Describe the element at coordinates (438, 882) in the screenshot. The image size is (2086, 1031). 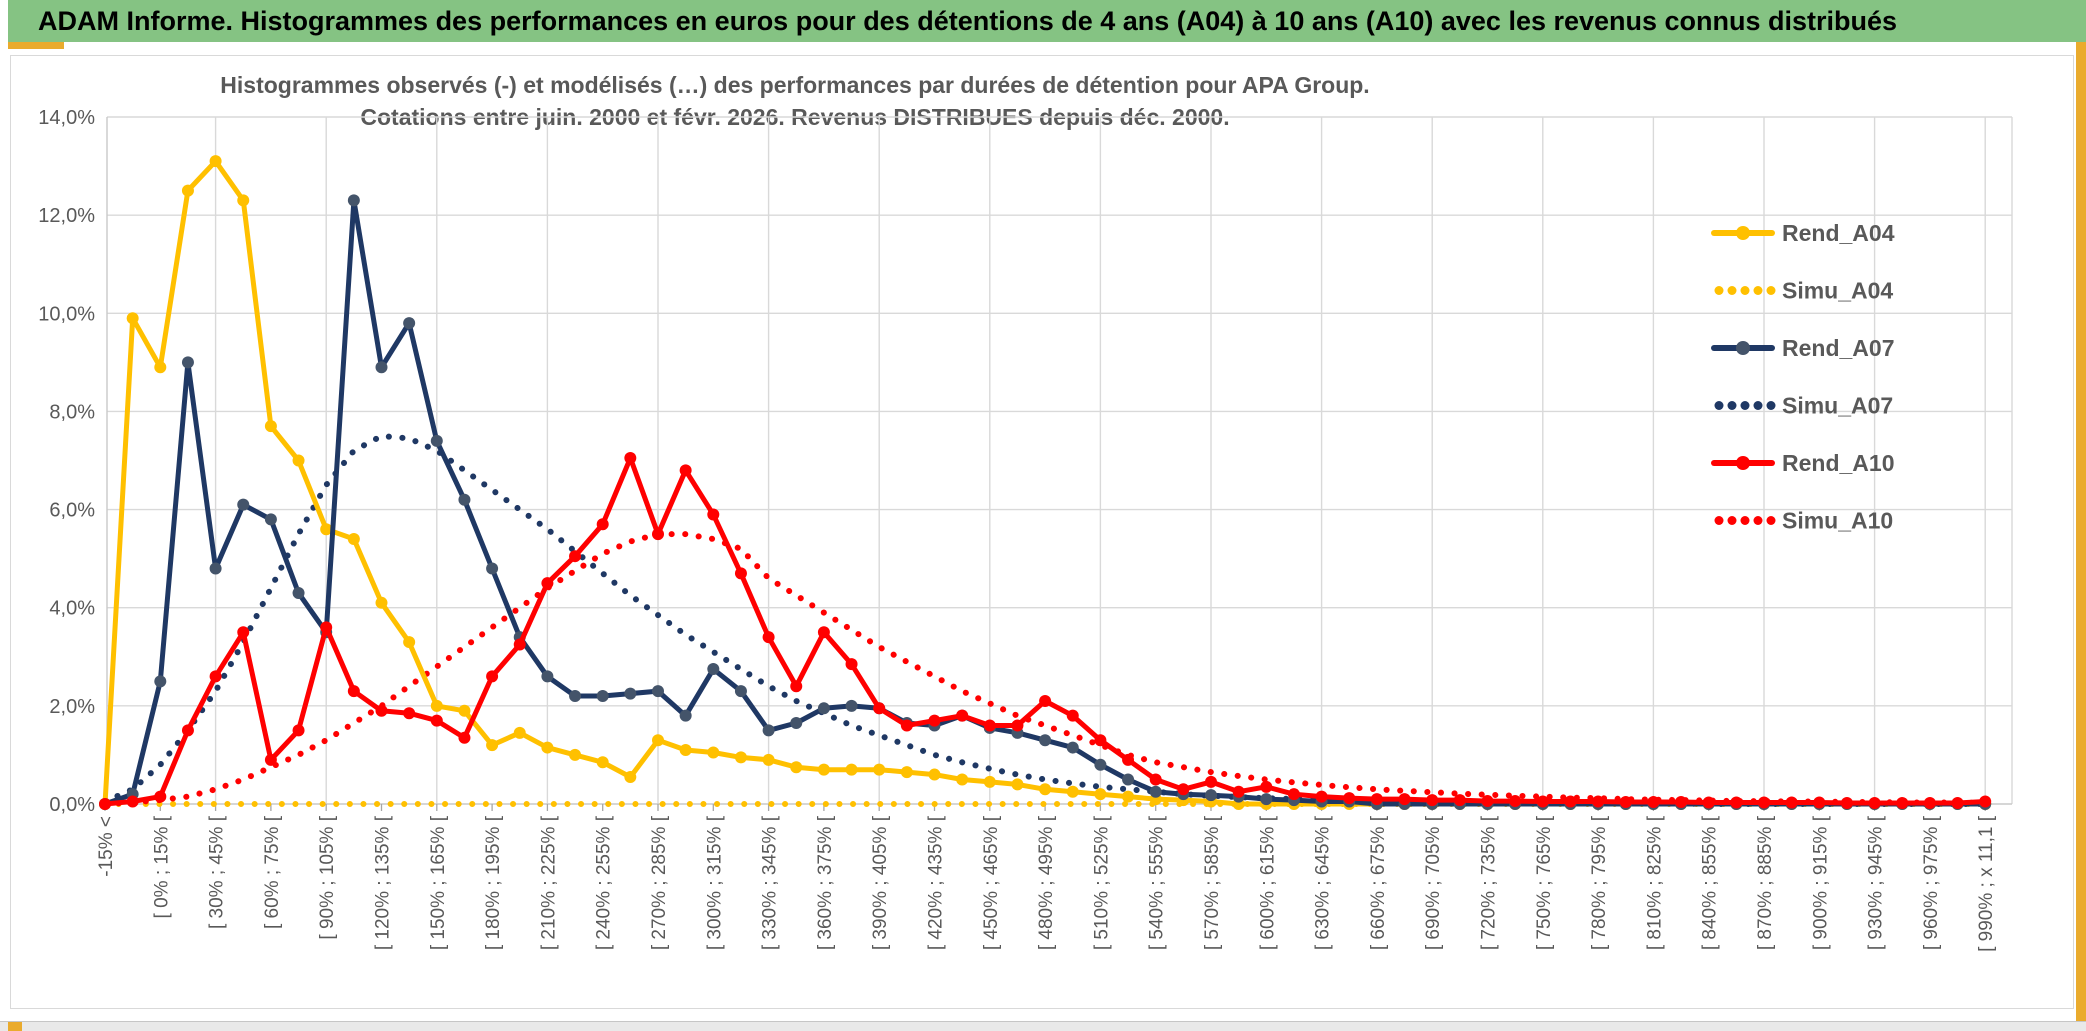
I see `x-axis-label: [ 150% ; 165% [` at that location.